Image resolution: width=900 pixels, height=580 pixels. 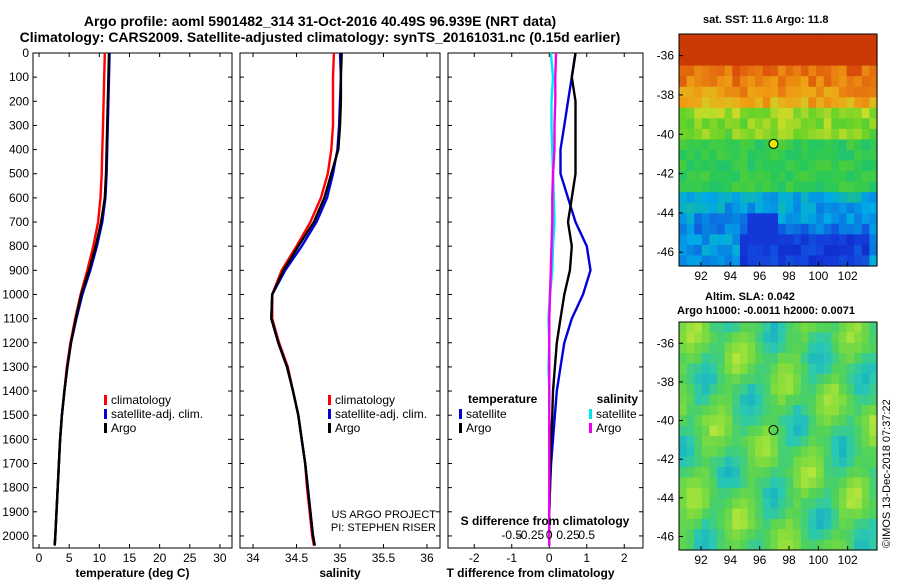 I want to click on sst-map-title: sat. SST: 11.6 Argo: 11.8, so click(x=766, y=20).